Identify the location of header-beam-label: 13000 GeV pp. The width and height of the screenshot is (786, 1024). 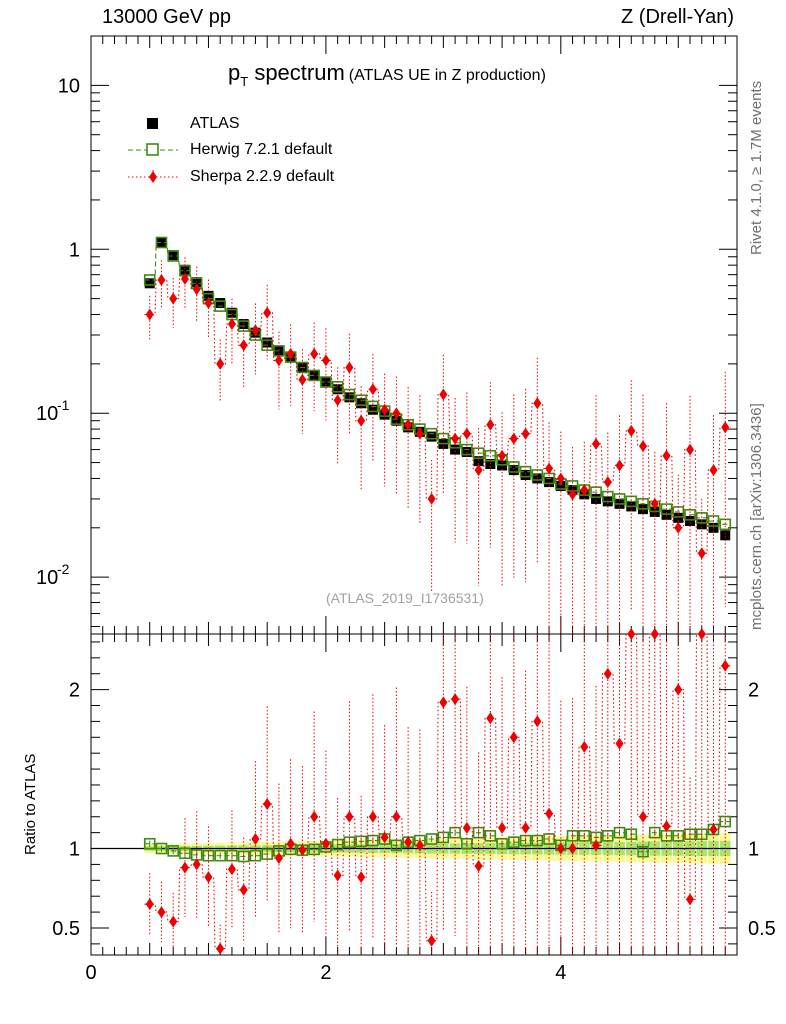
(166, 17).